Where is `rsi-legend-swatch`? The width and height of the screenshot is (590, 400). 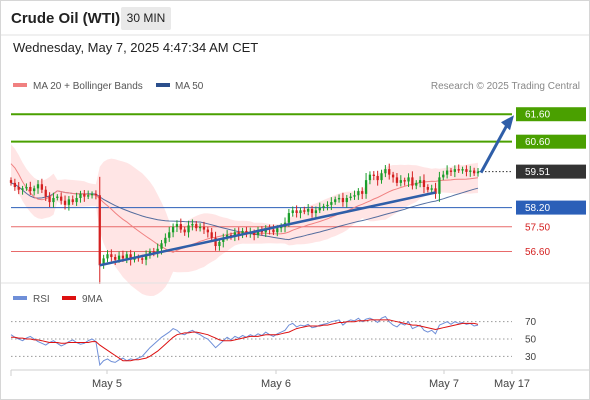
rsi-legend-swatch is located at coordinates (20, 298).